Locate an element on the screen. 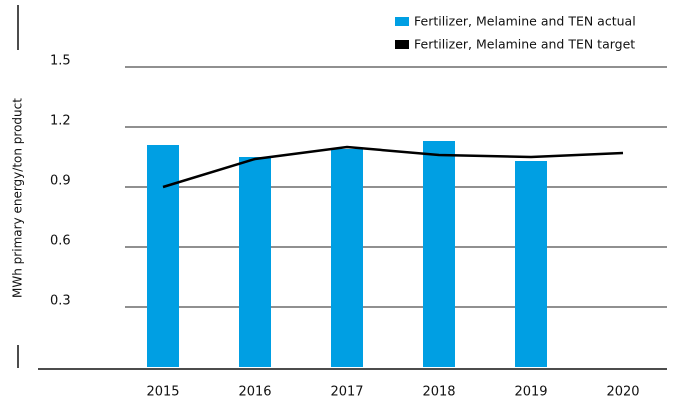 The height and width of the screenshot is (412, 685). x-tick-label: 2017 is located at coordinates (346, 392).